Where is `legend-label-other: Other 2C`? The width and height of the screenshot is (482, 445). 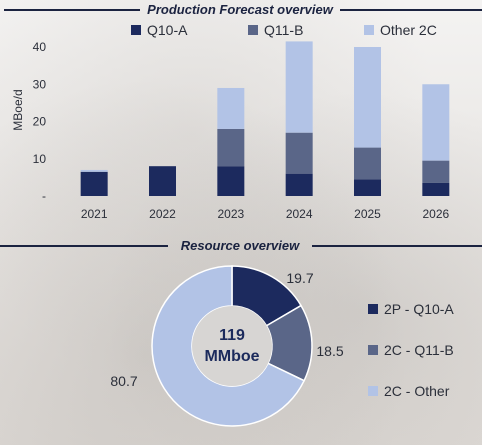
legend-label-other: Other 2C is located at coordinates (408, 30).